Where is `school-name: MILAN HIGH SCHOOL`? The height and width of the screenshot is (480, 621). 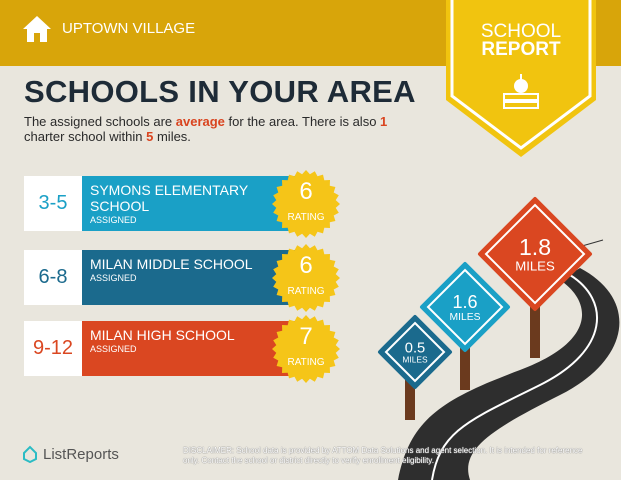 school-name: MILAN HIGH SCHOOL is located at coordinates (162, 335).